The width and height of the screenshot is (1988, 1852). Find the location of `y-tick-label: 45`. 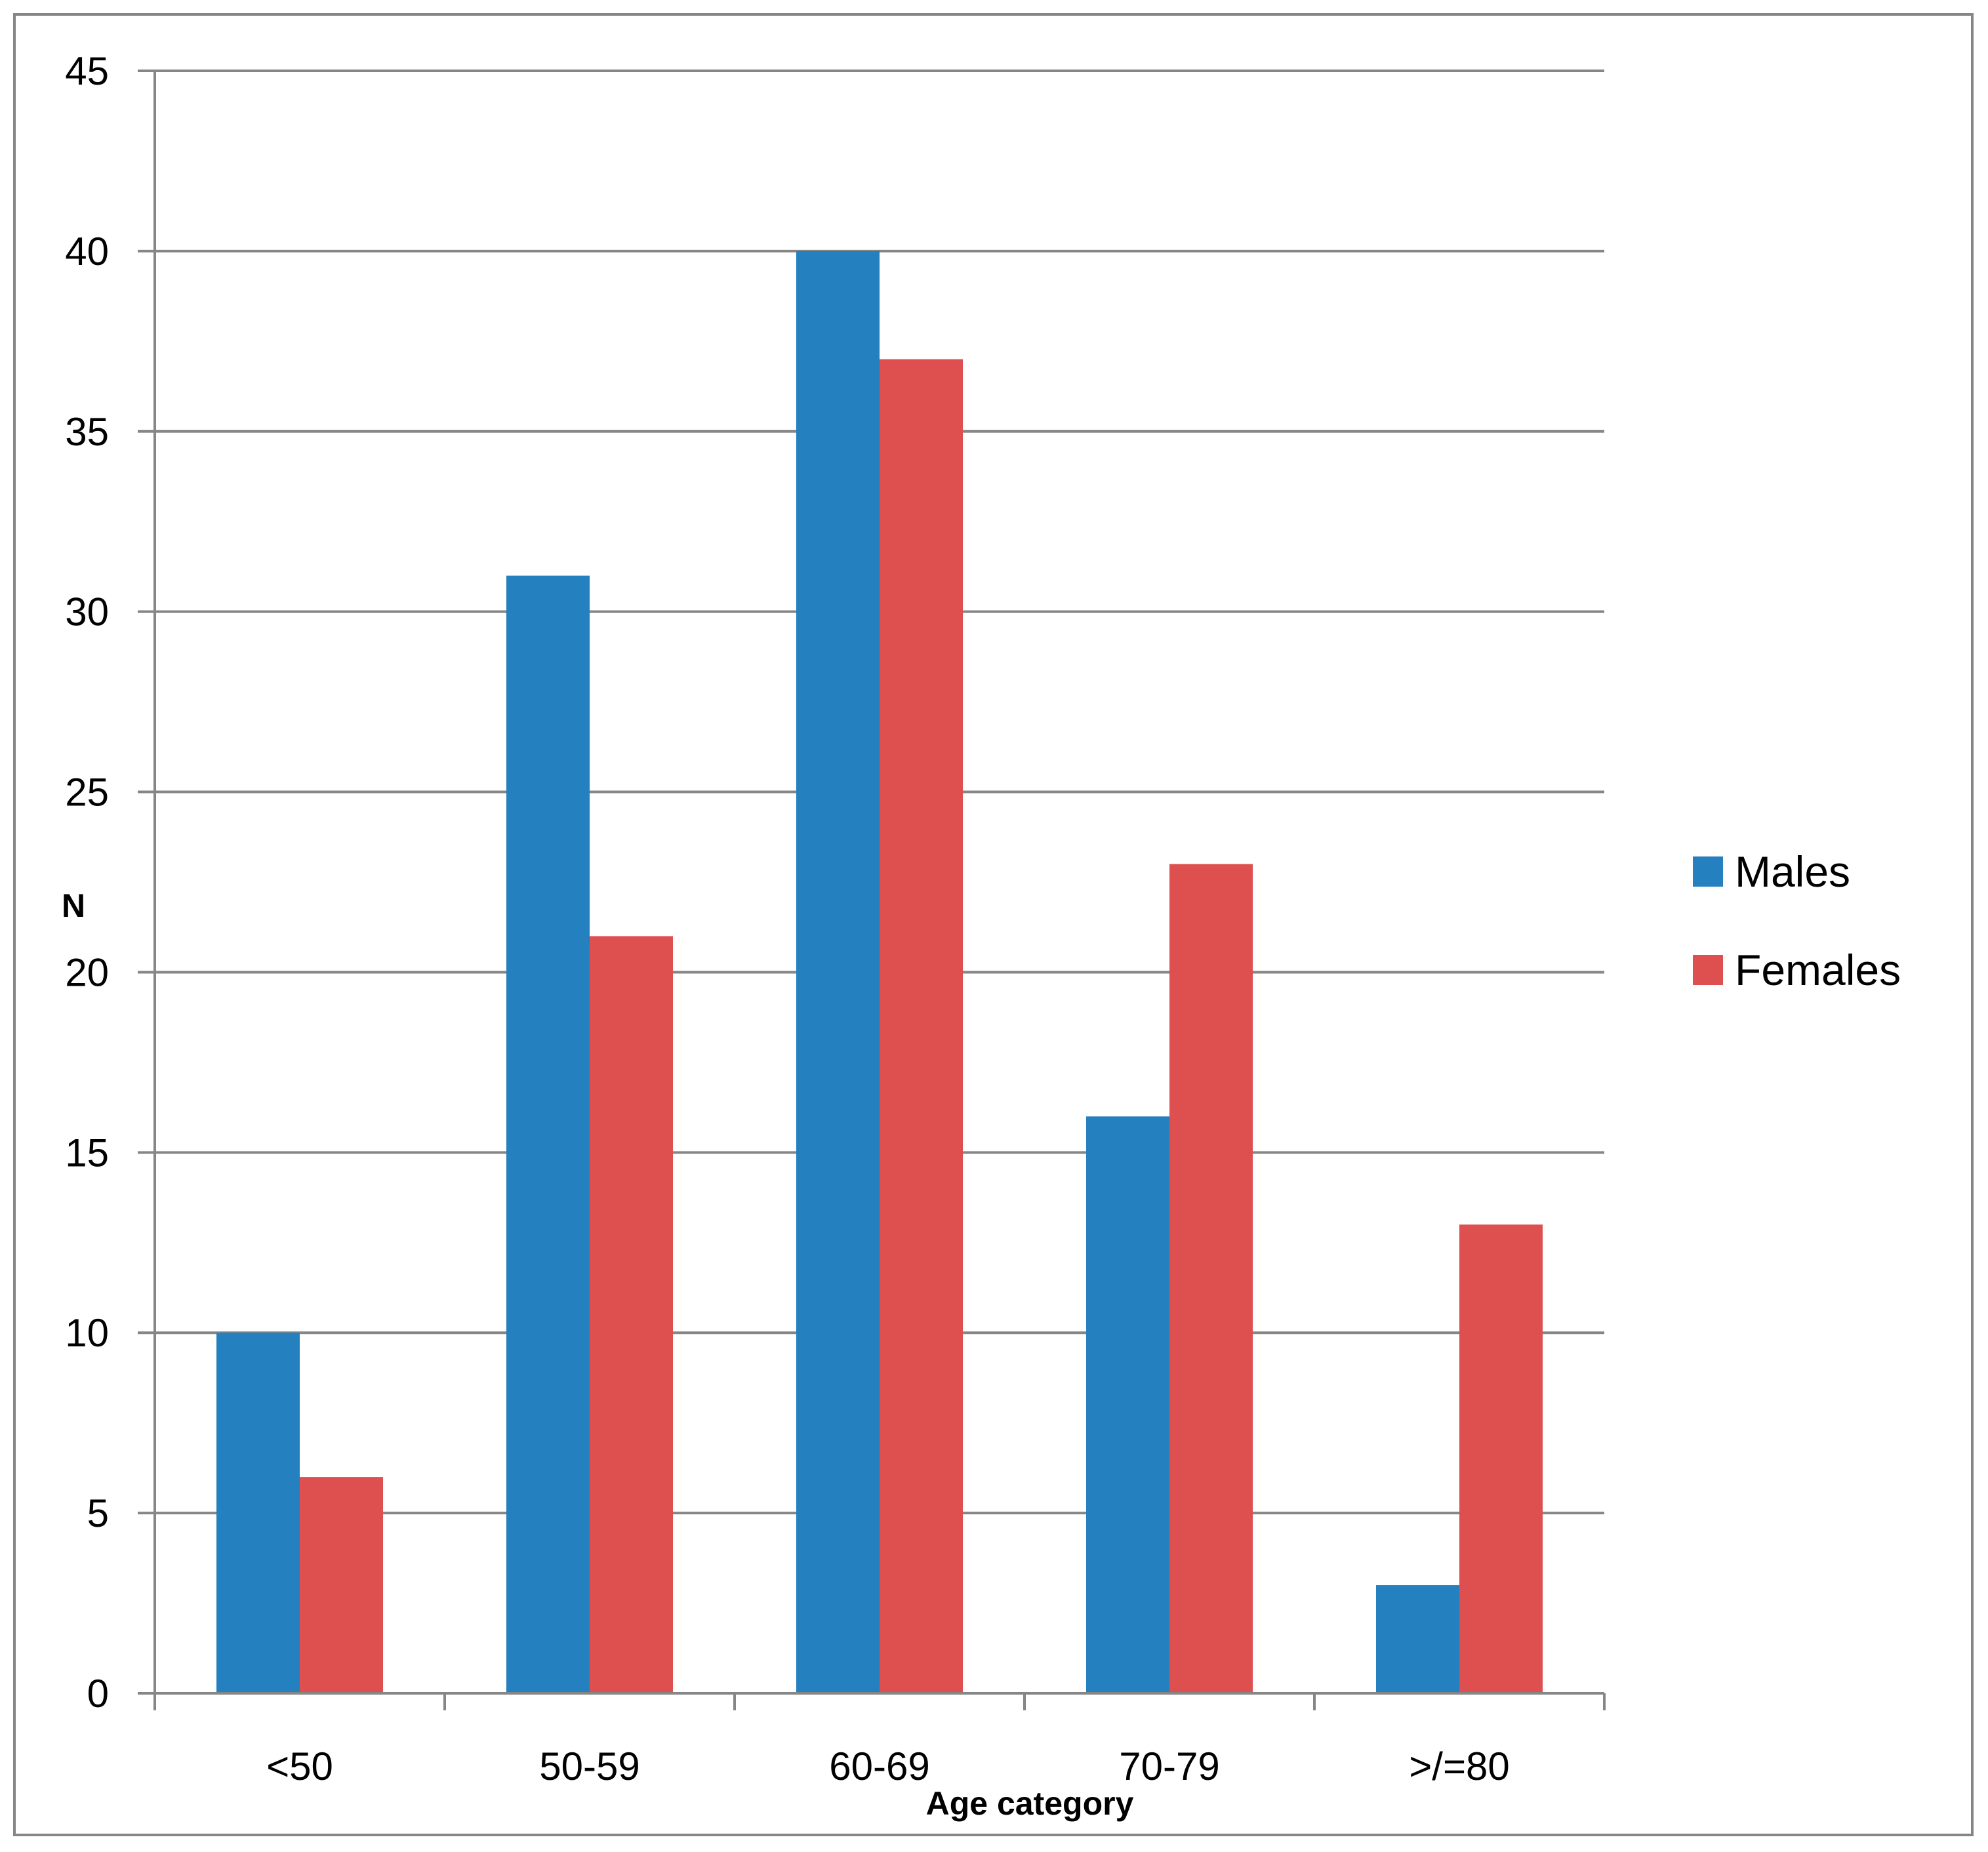

y-tick-label: 45 is located at coordinates (87, 71).